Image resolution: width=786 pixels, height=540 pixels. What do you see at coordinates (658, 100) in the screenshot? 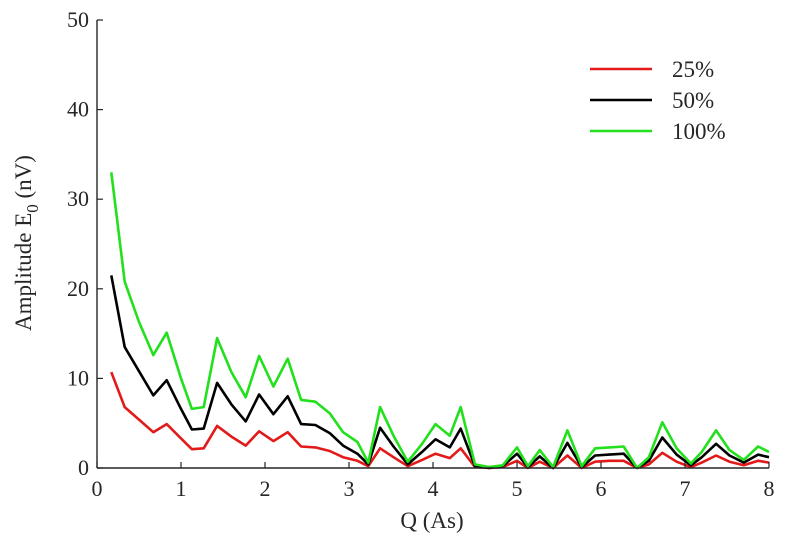
I see `legend: 25% 50% 100%` at bounding box center [658, 100].